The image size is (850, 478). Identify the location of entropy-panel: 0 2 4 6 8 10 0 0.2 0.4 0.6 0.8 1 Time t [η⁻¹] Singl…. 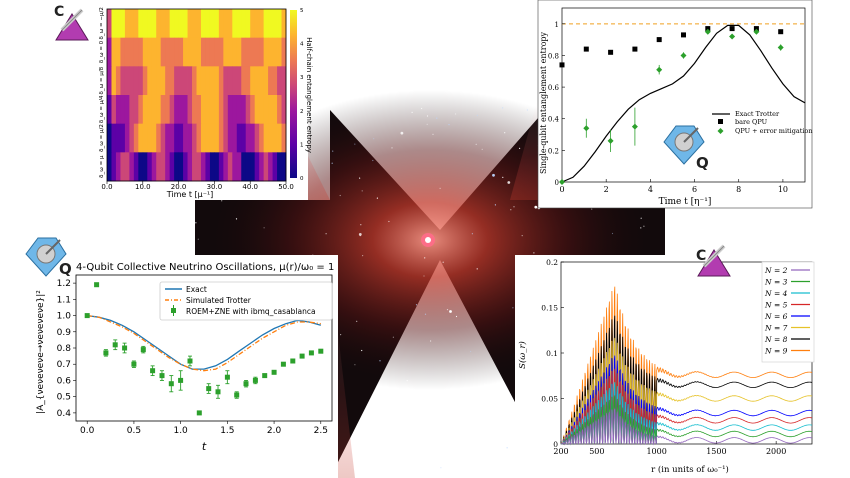
(675, 104).